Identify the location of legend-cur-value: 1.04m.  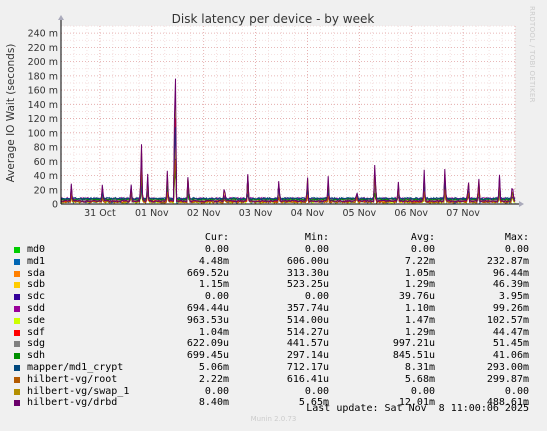
(213, 332).